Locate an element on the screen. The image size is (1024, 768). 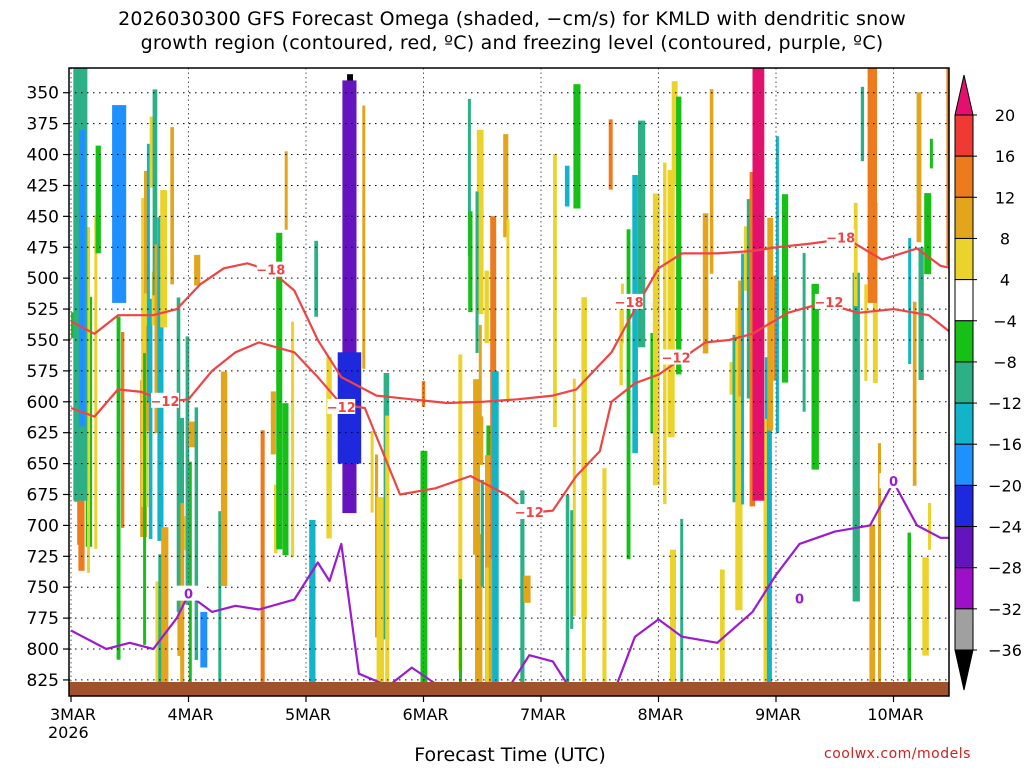
y-tick-label: 600 is located at coordinates (43, 403).